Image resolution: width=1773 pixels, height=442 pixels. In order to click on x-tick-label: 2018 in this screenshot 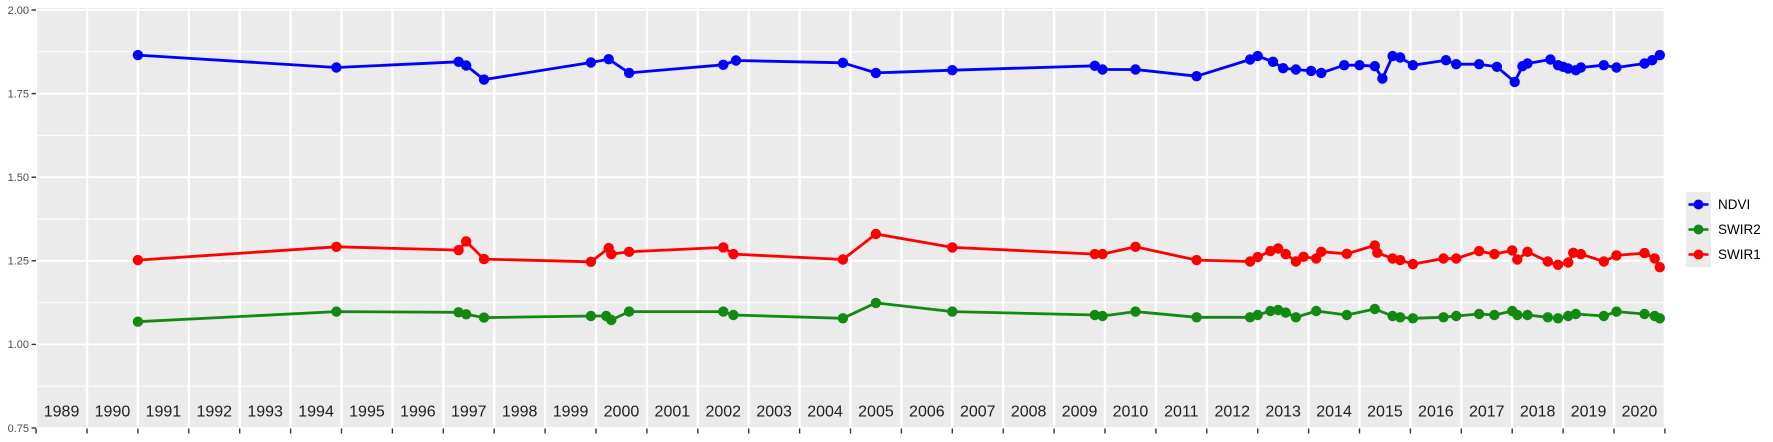, I will do `click(1538, 412)`.